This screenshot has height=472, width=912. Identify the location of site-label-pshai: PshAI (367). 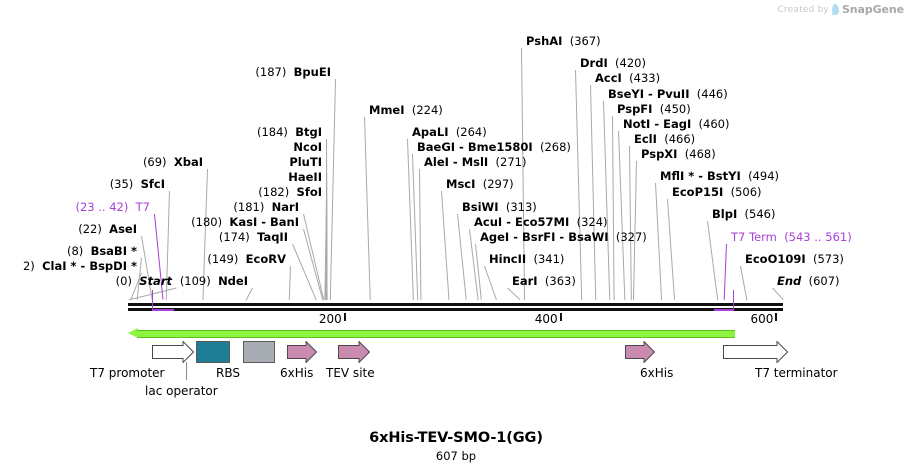
(563, 41).